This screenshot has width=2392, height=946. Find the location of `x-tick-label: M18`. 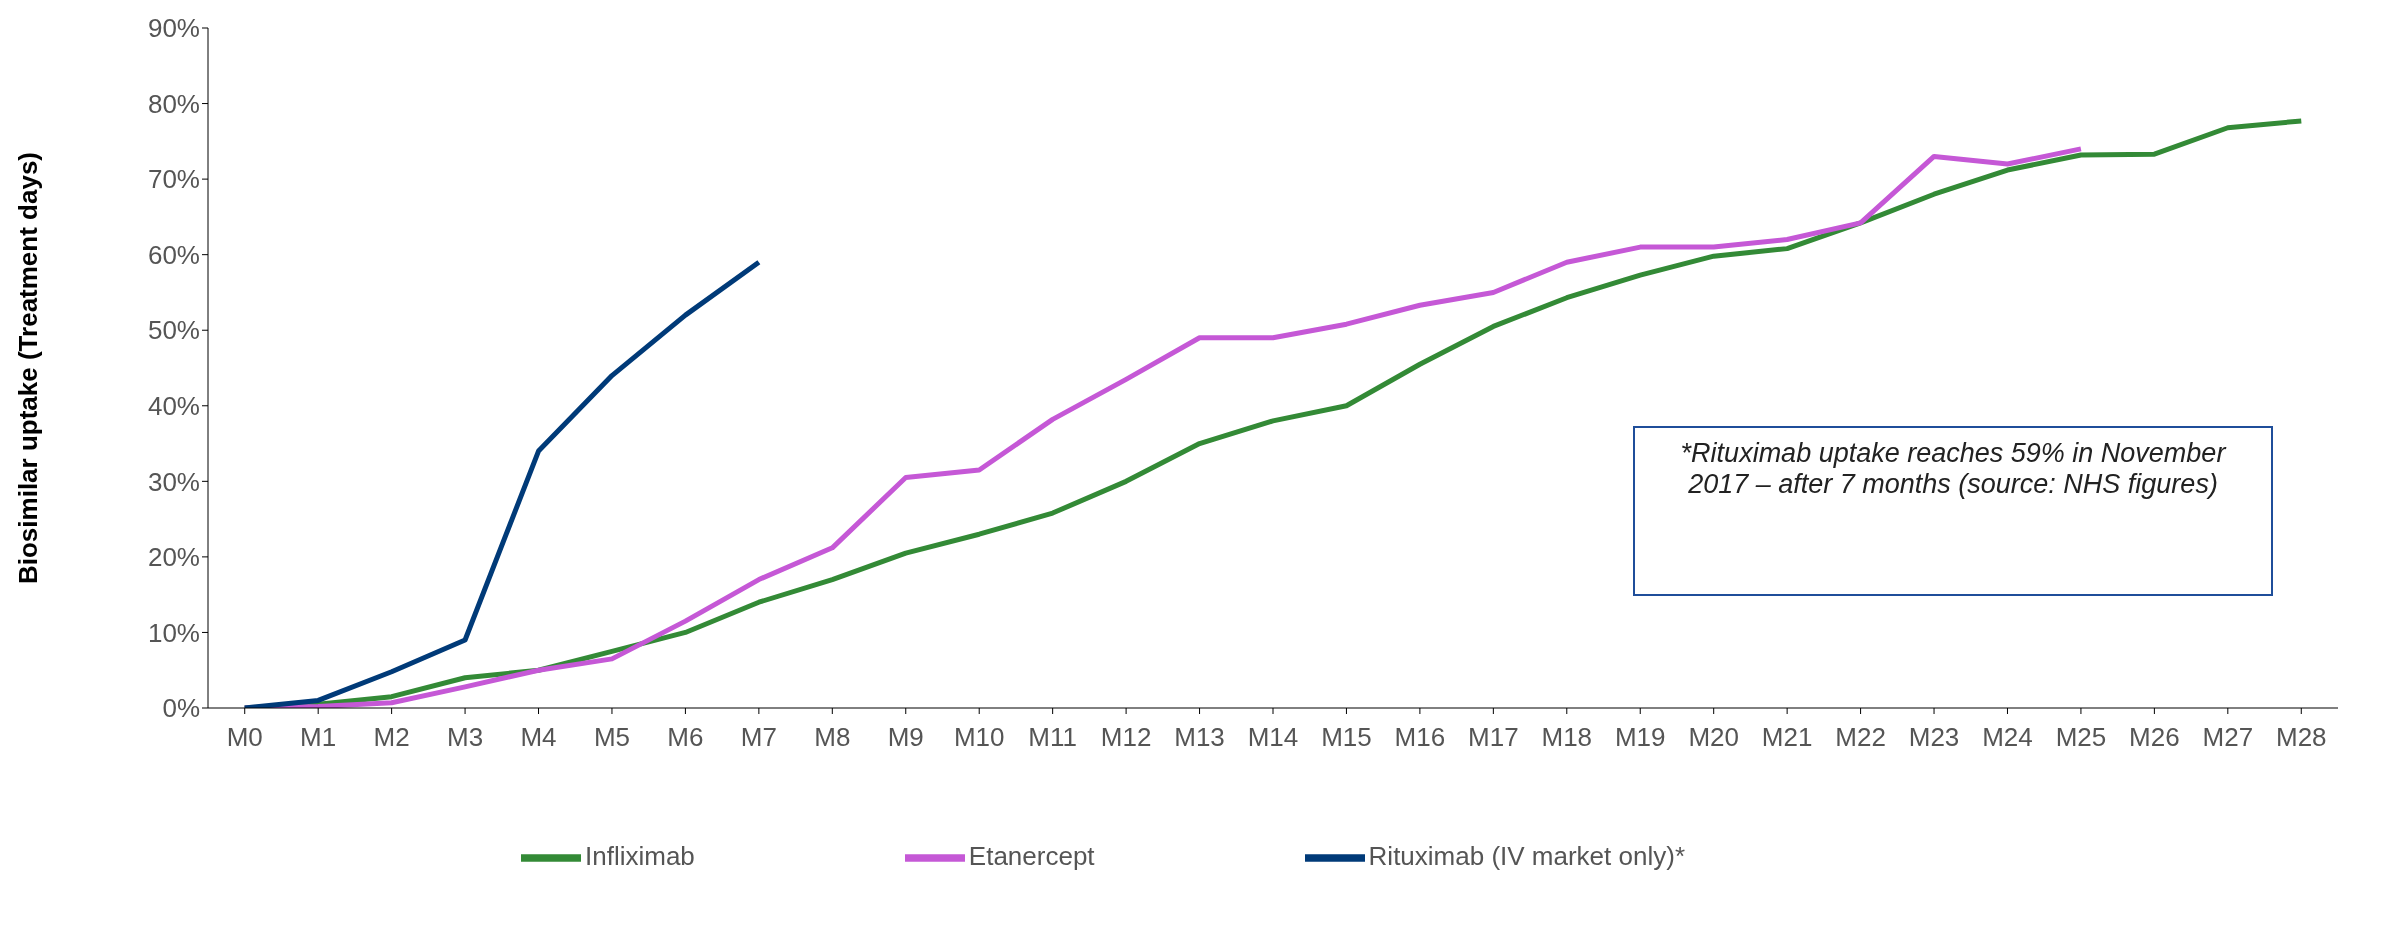

x-tick-label: M18 is located at coordinates (1567, 737).